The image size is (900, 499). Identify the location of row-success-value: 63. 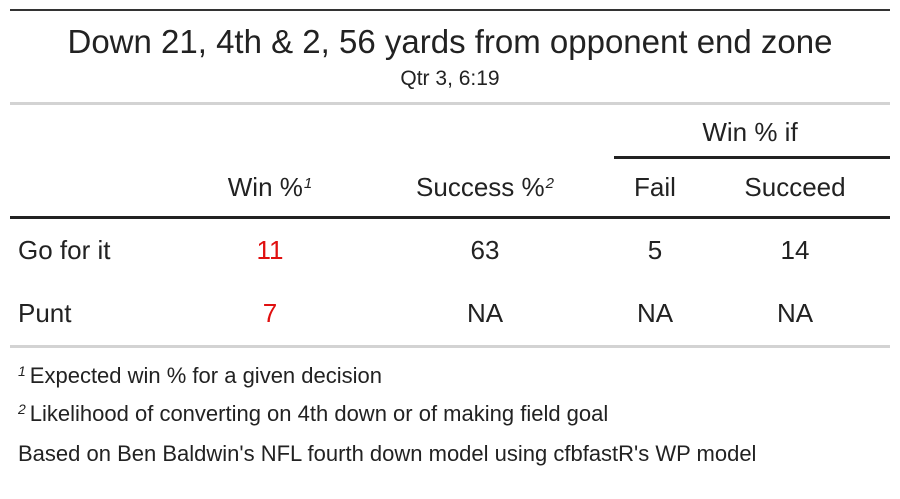
(485, 250).